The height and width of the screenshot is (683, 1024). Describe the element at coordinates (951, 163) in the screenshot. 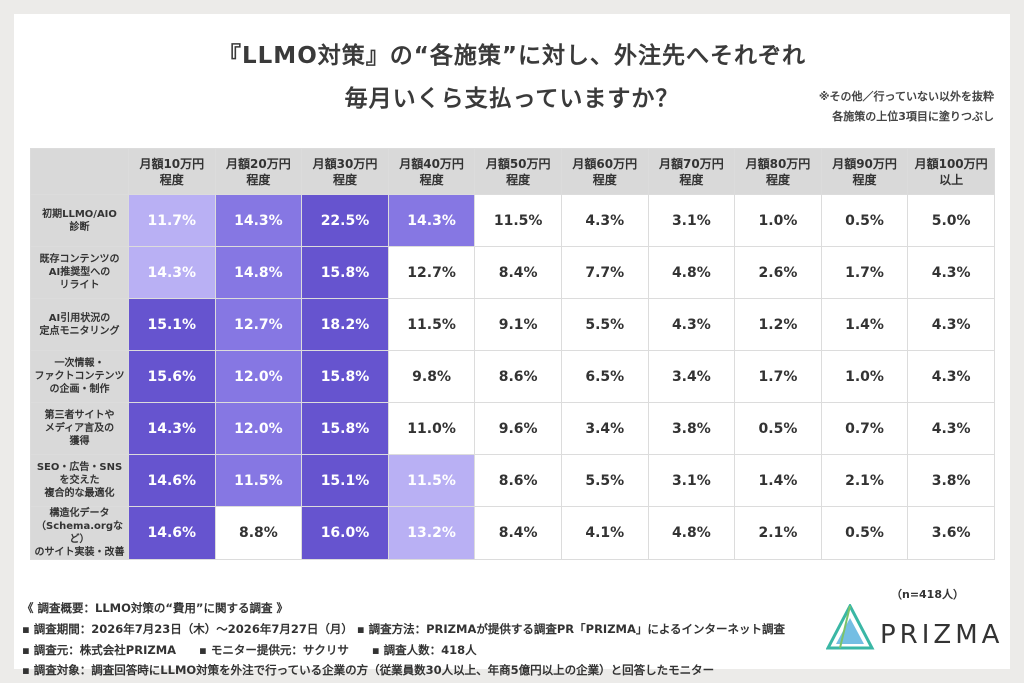

I see `column-header-text: 月額100万円` at that location.